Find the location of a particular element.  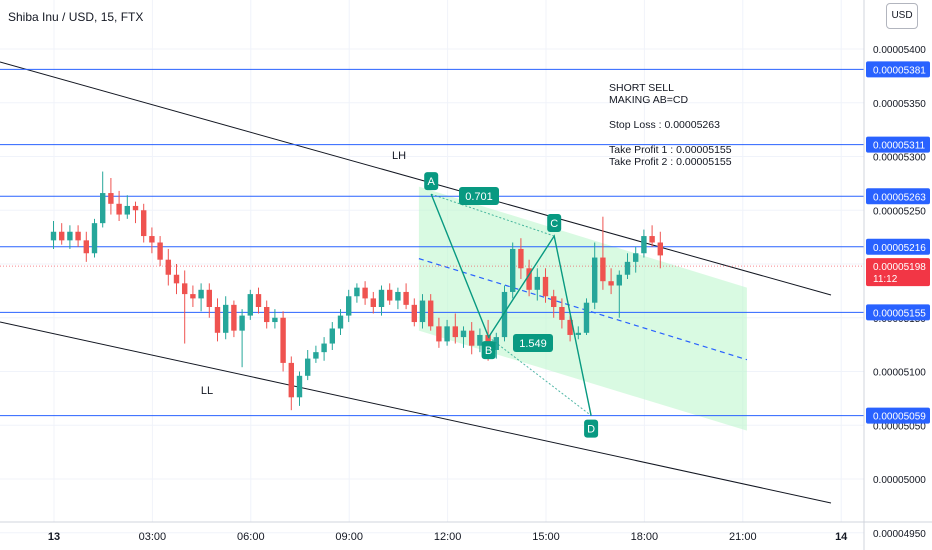

note-take-profit-2: Take Profit 2 : 0.00005155 is located at coordinates (670, 162).